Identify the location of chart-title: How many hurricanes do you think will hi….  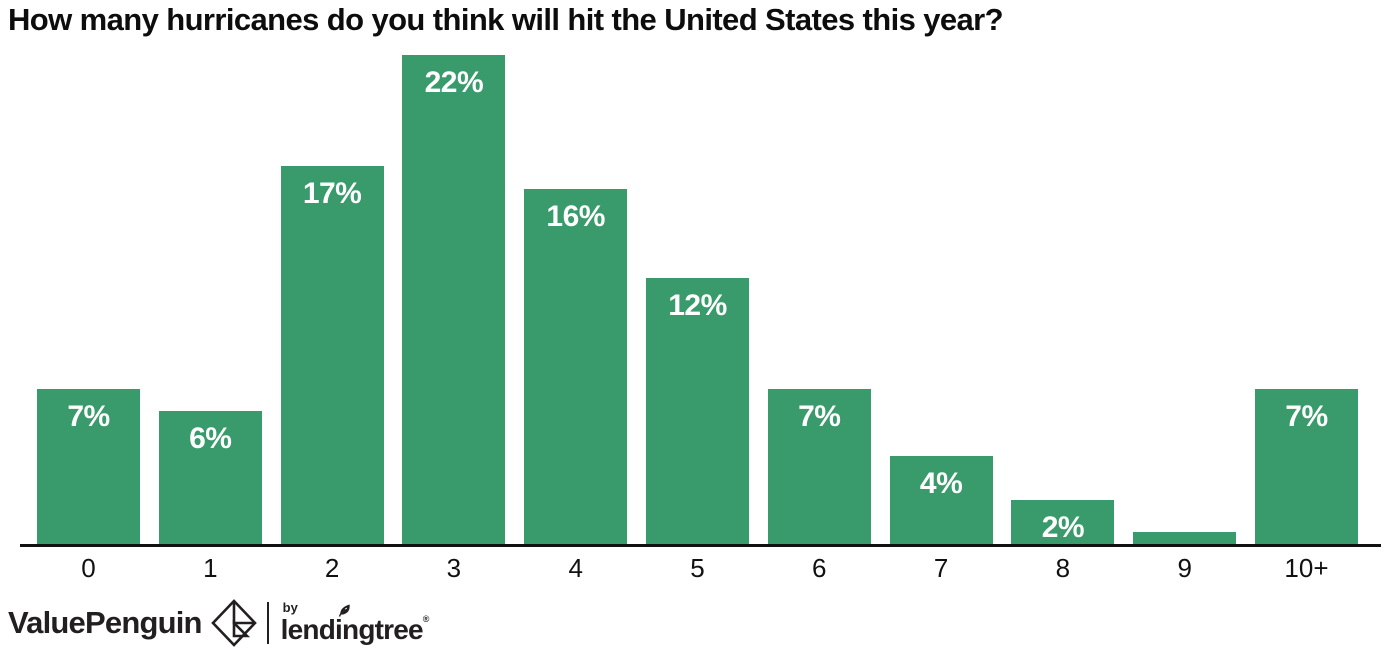
(506, 19).